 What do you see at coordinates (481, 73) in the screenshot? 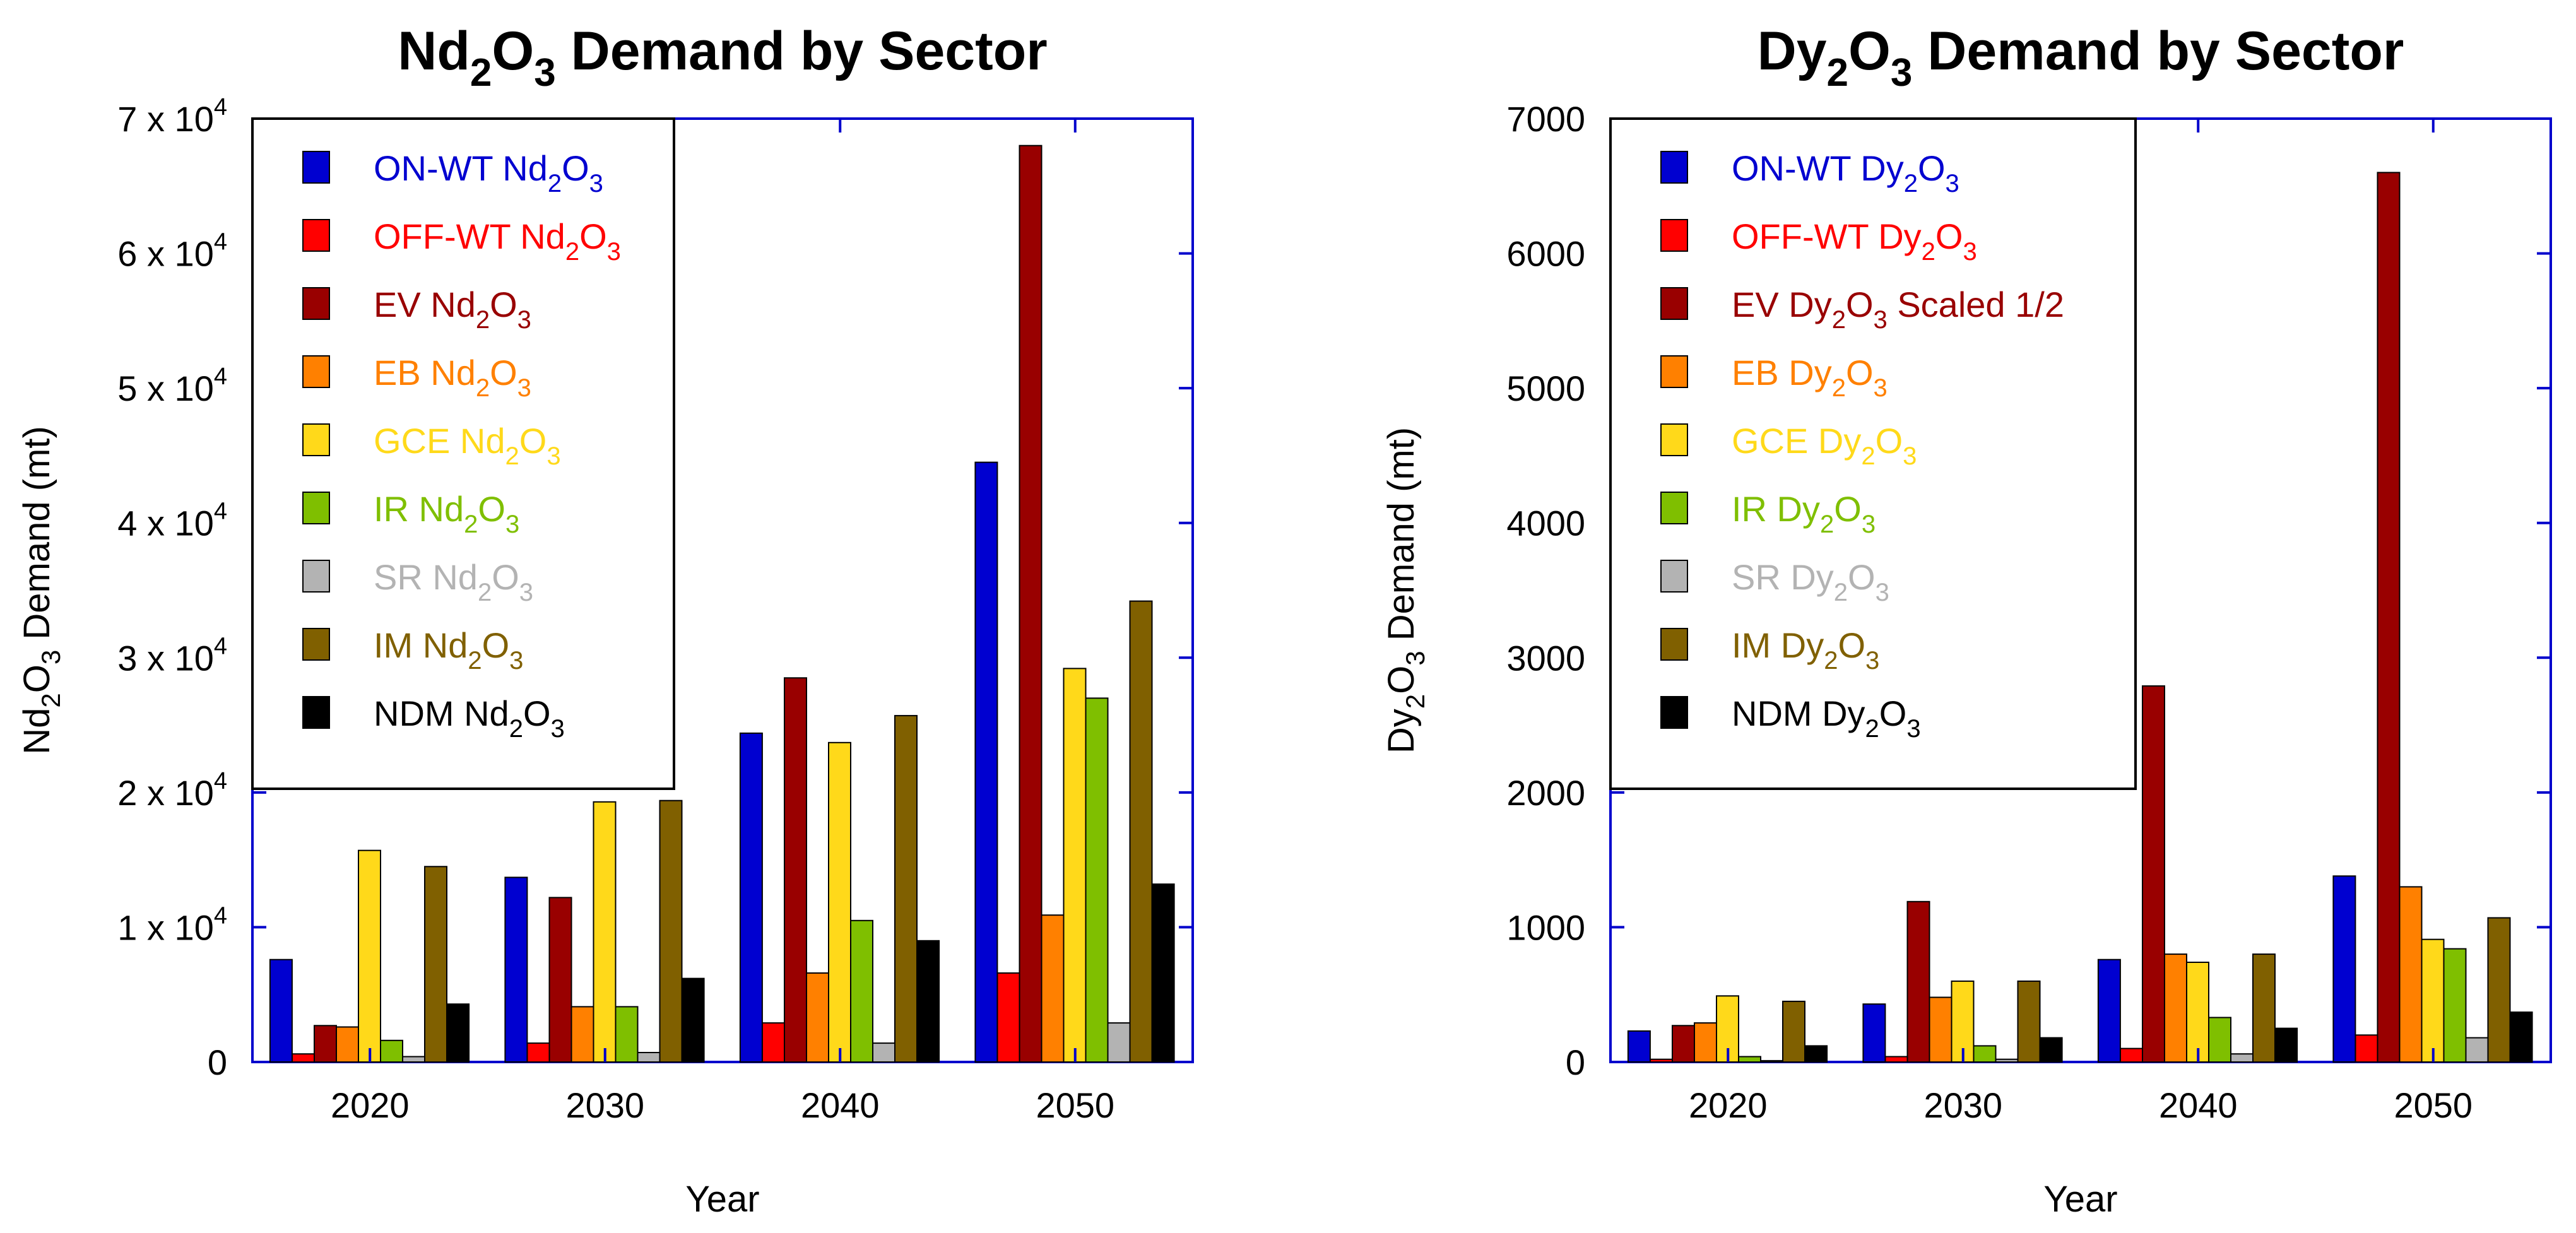
I see `chart-title-subscript: 2` at bounding box center [481, 73].